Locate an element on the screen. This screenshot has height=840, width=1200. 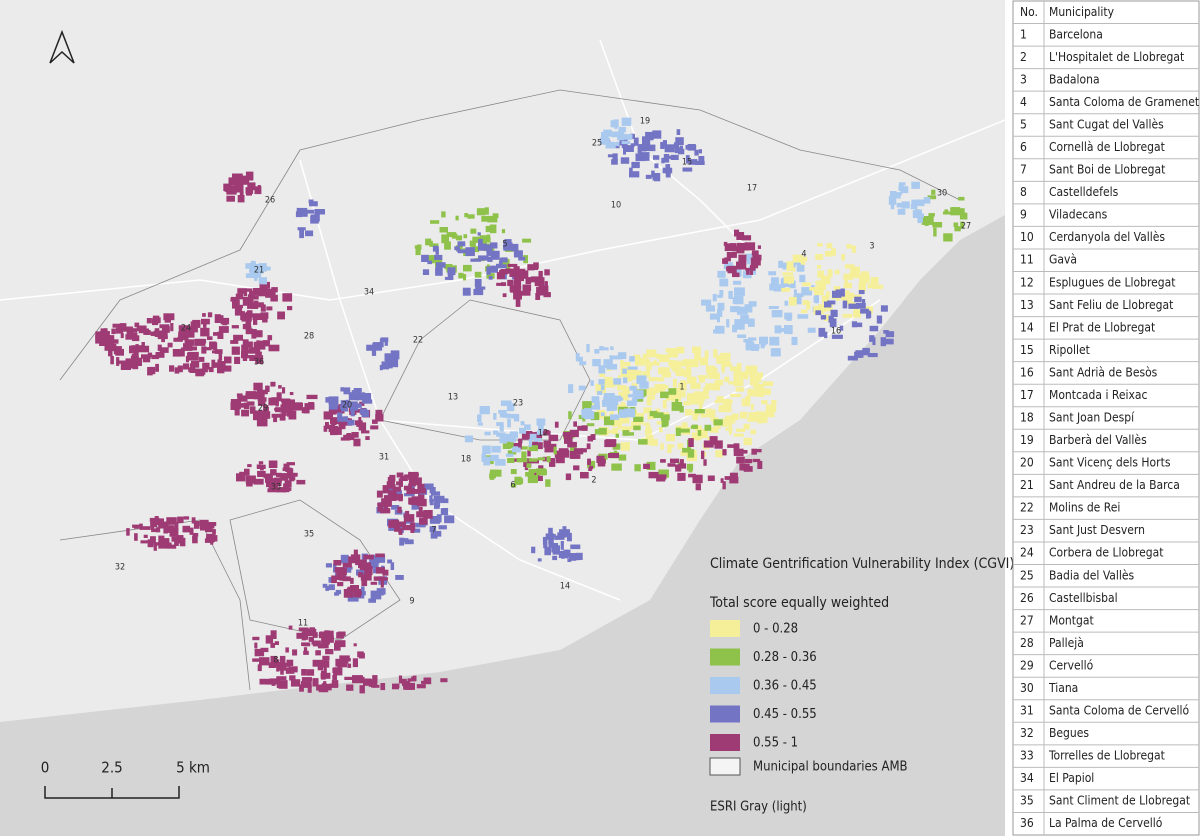
table-cell: Esplugues de Llobregat is located at coordinates (1112, 282).